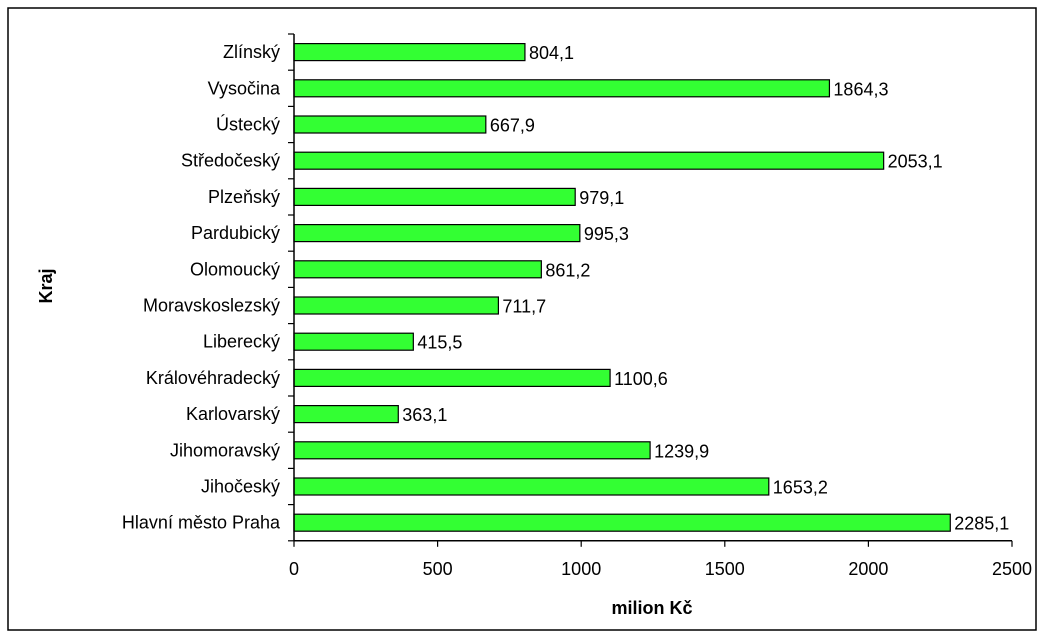 Image resolution: width=1044 pixels, height=638 pixels. Describe the element at coordinates (244, 197) in the screenshot. I see `category-label: Plzeňský` at that location.